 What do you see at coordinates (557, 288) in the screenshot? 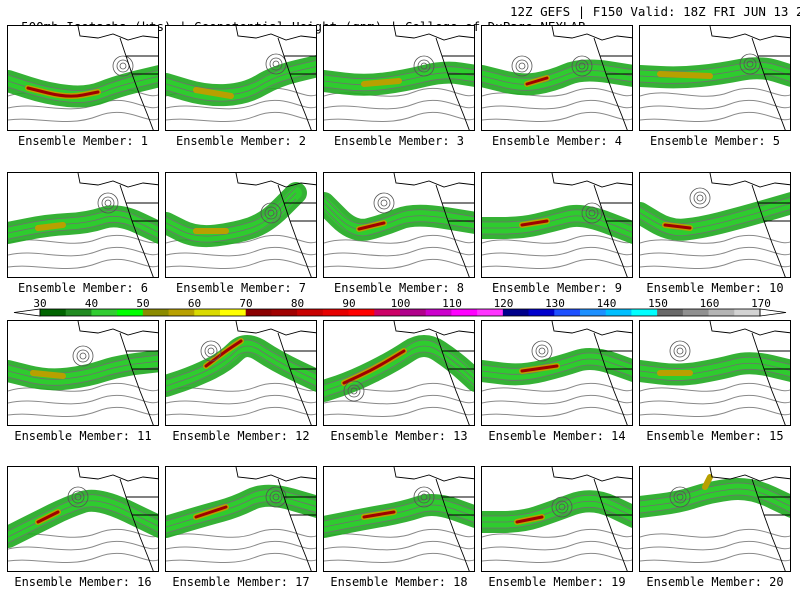
I see `ensemble-member-label: Ensemble Member: 9` at bounding box center [557, 288].